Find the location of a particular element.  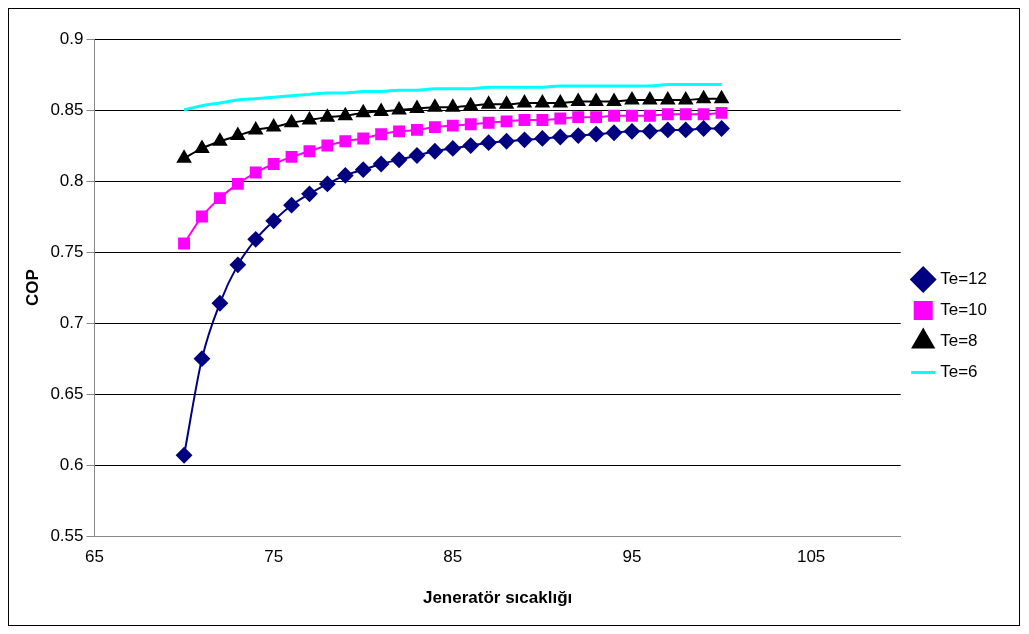

x-tick-label: 105 is located at coordinates (811, 557).